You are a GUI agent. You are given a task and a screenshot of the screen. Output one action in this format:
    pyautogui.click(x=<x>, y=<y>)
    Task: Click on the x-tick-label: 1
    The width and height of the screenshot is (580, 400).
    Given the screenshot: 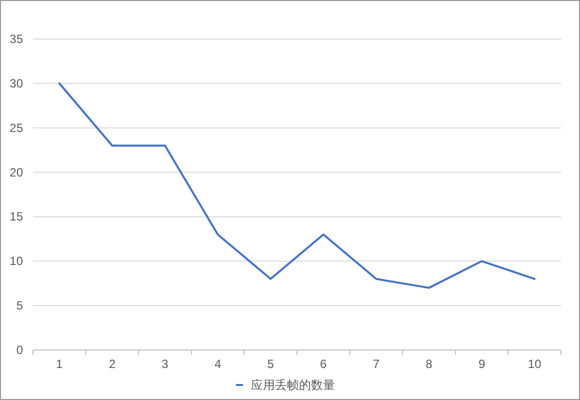 What is the action you would take?
    pyautogui.click(x=60, y=364)
    